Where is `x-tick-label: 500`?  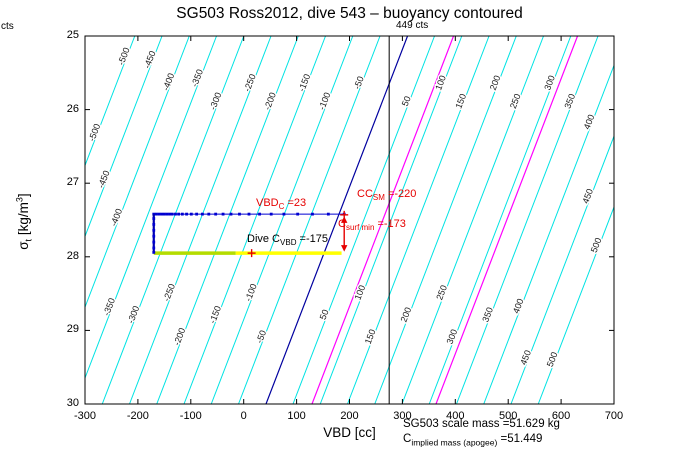 x-tick-label: 500 is located at coordinates (508, 416).